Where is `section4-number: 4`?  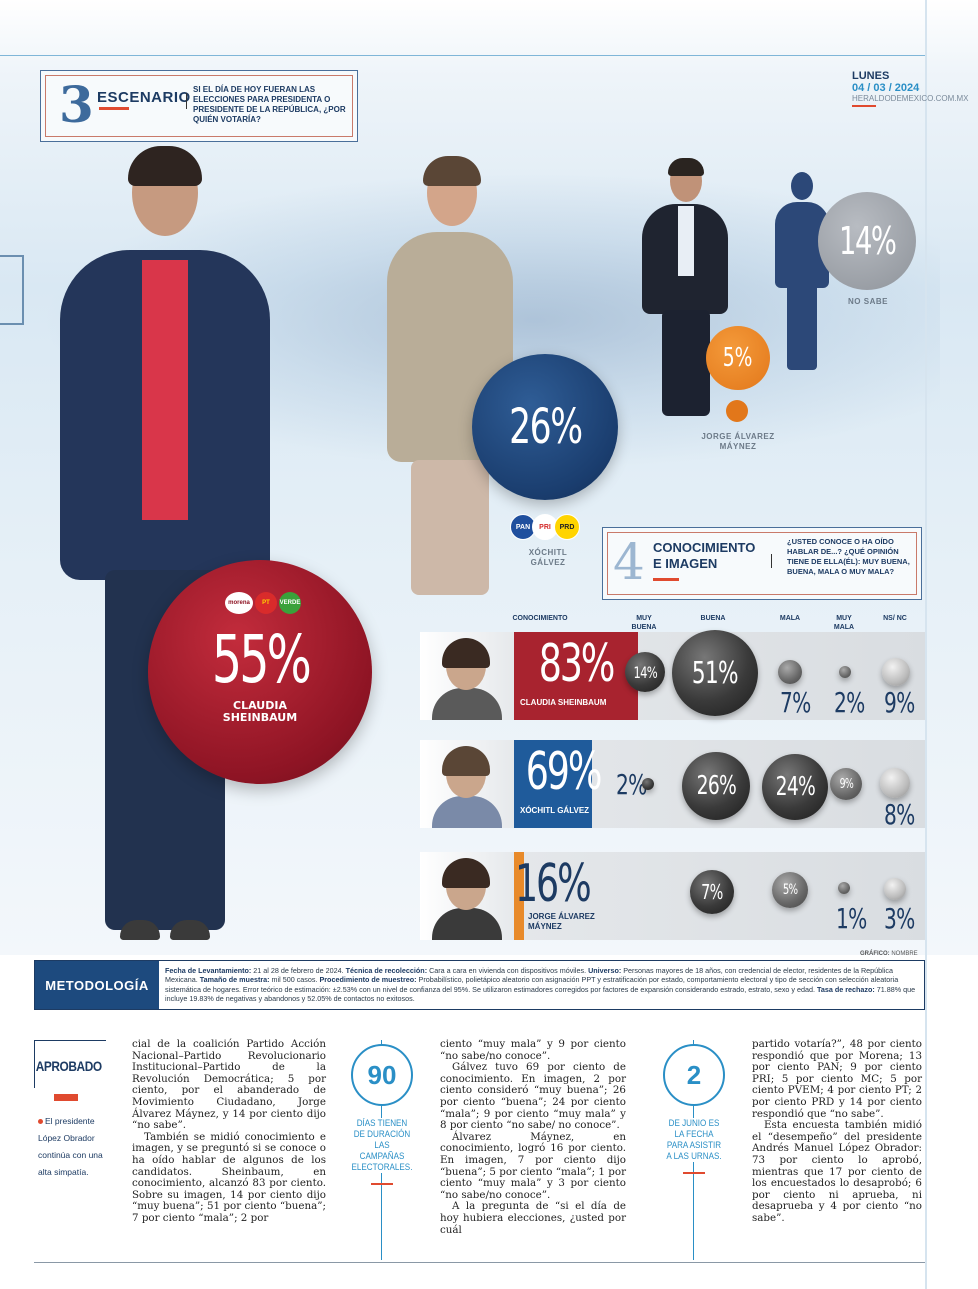
section4-number: 4 is located at coordinates (629, 562).